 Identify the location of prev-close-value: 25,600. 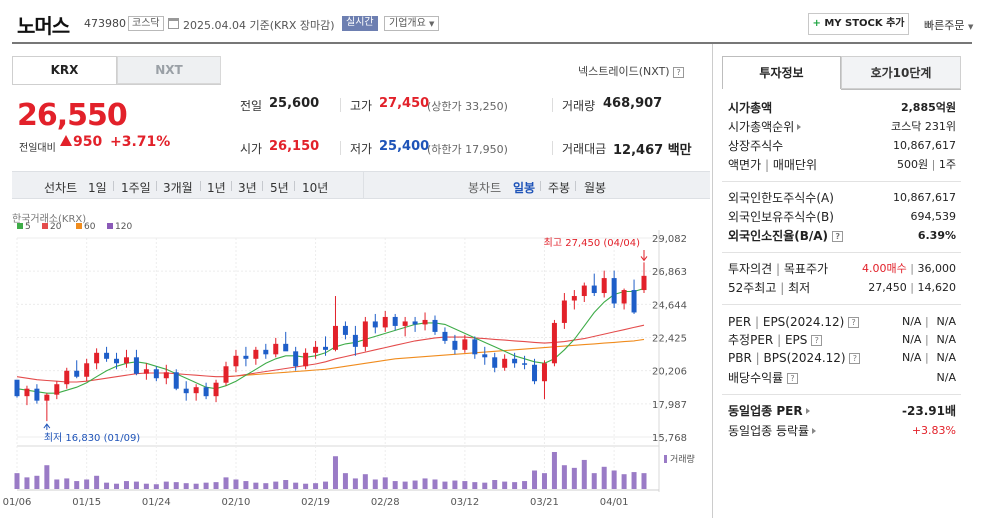
(294, 103).